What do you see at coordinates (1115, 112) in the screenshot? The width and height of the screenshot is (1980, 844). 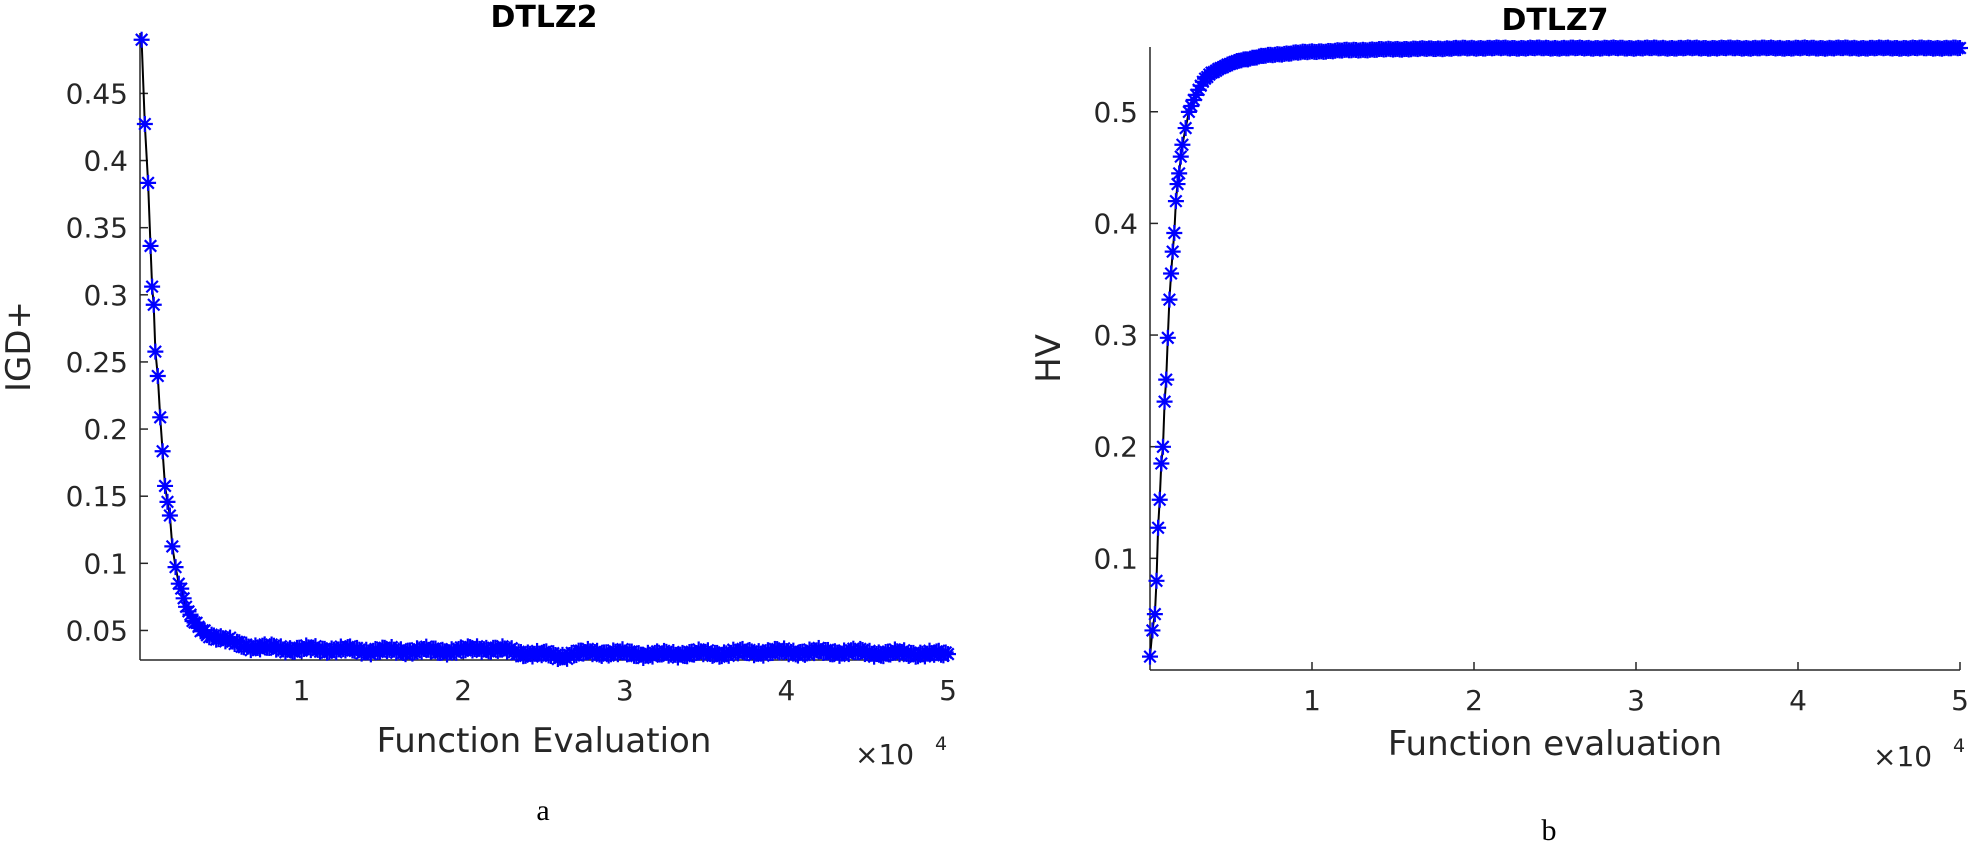 I see `y-tick-label: 0.5` at bounding box center [1115, 112].